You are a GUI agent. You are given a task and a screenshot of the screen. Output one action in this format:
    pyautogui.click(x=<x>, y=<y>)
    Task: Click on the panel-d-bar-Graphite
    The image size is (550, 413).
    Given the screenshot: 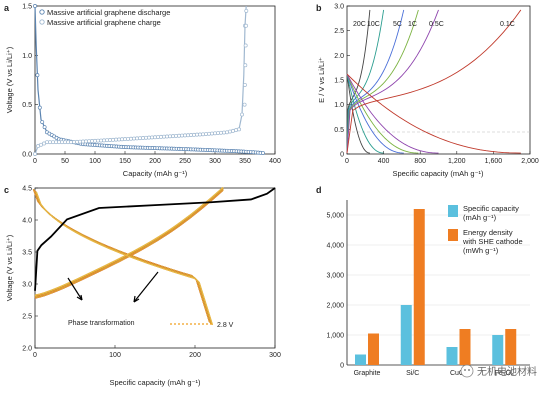 What is the action you would take?
    pyautogui.click(x=373, y=349)
    